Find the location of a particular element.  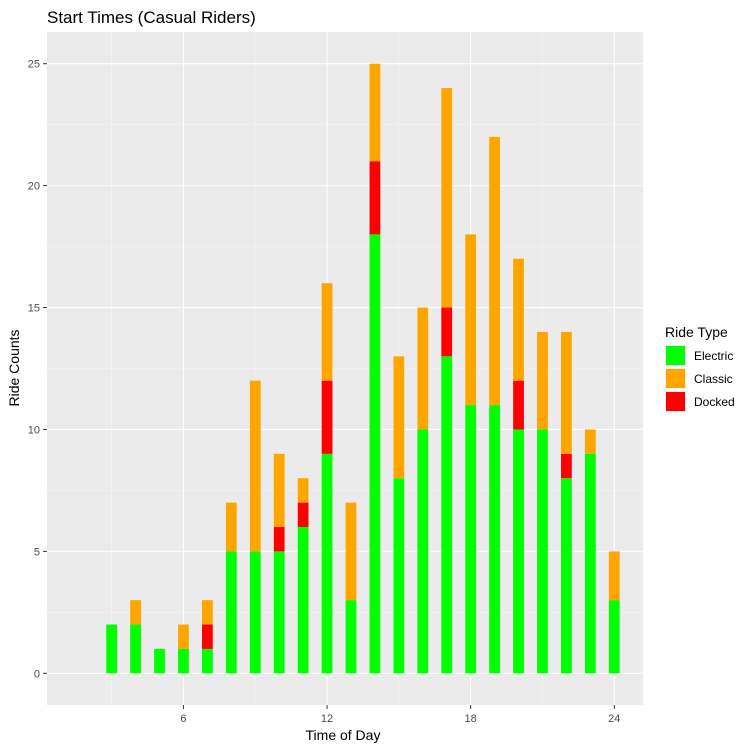

chart-title: Start Times (Casual Riders) is located at coordinates (151, 17).